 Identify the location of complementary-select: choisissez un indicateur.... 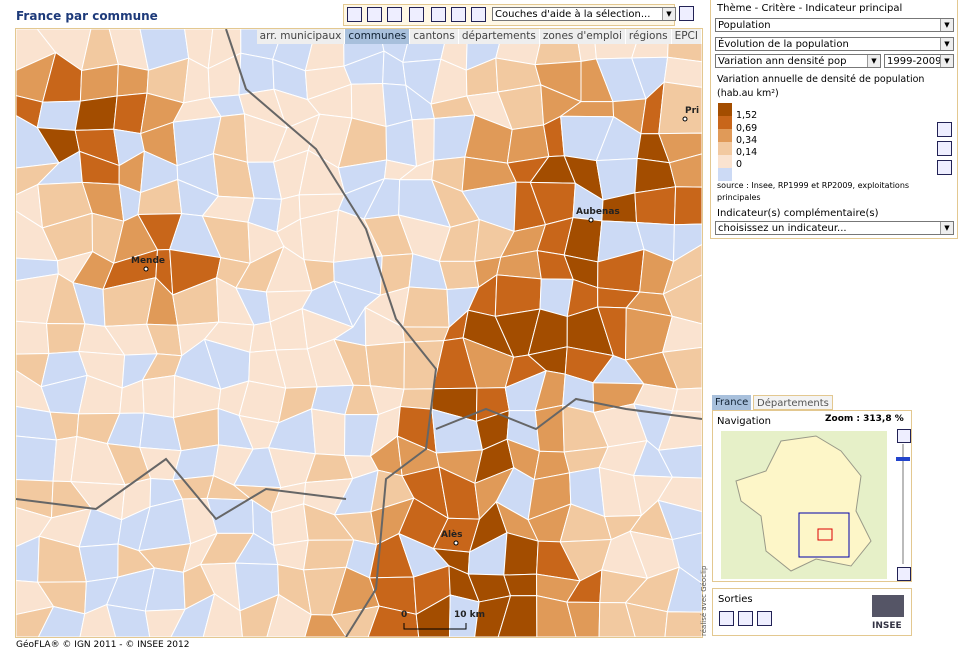
(834, 228).